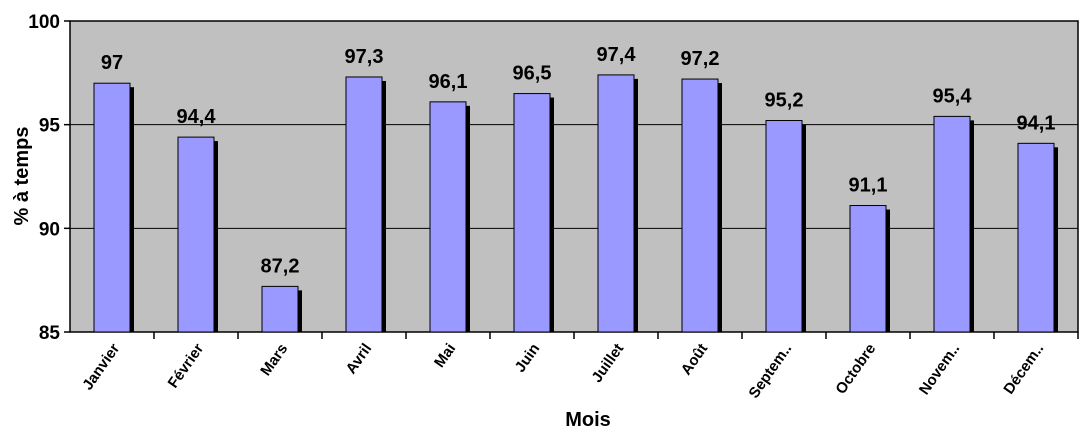 This screenshot has width=1086, height=437. Describe the element at coordinates (22, 176) in the screenshot. I see `y-axis-title: % à temps` at that location.